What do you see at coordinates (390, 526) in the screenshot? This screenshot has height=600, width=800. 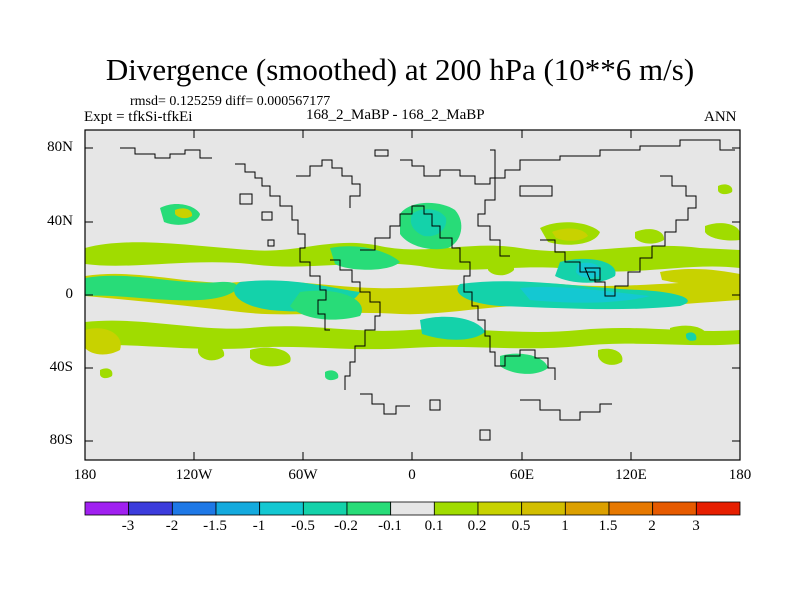 I see `colorbar-label: -0.1` at bounding box center [390, 526].